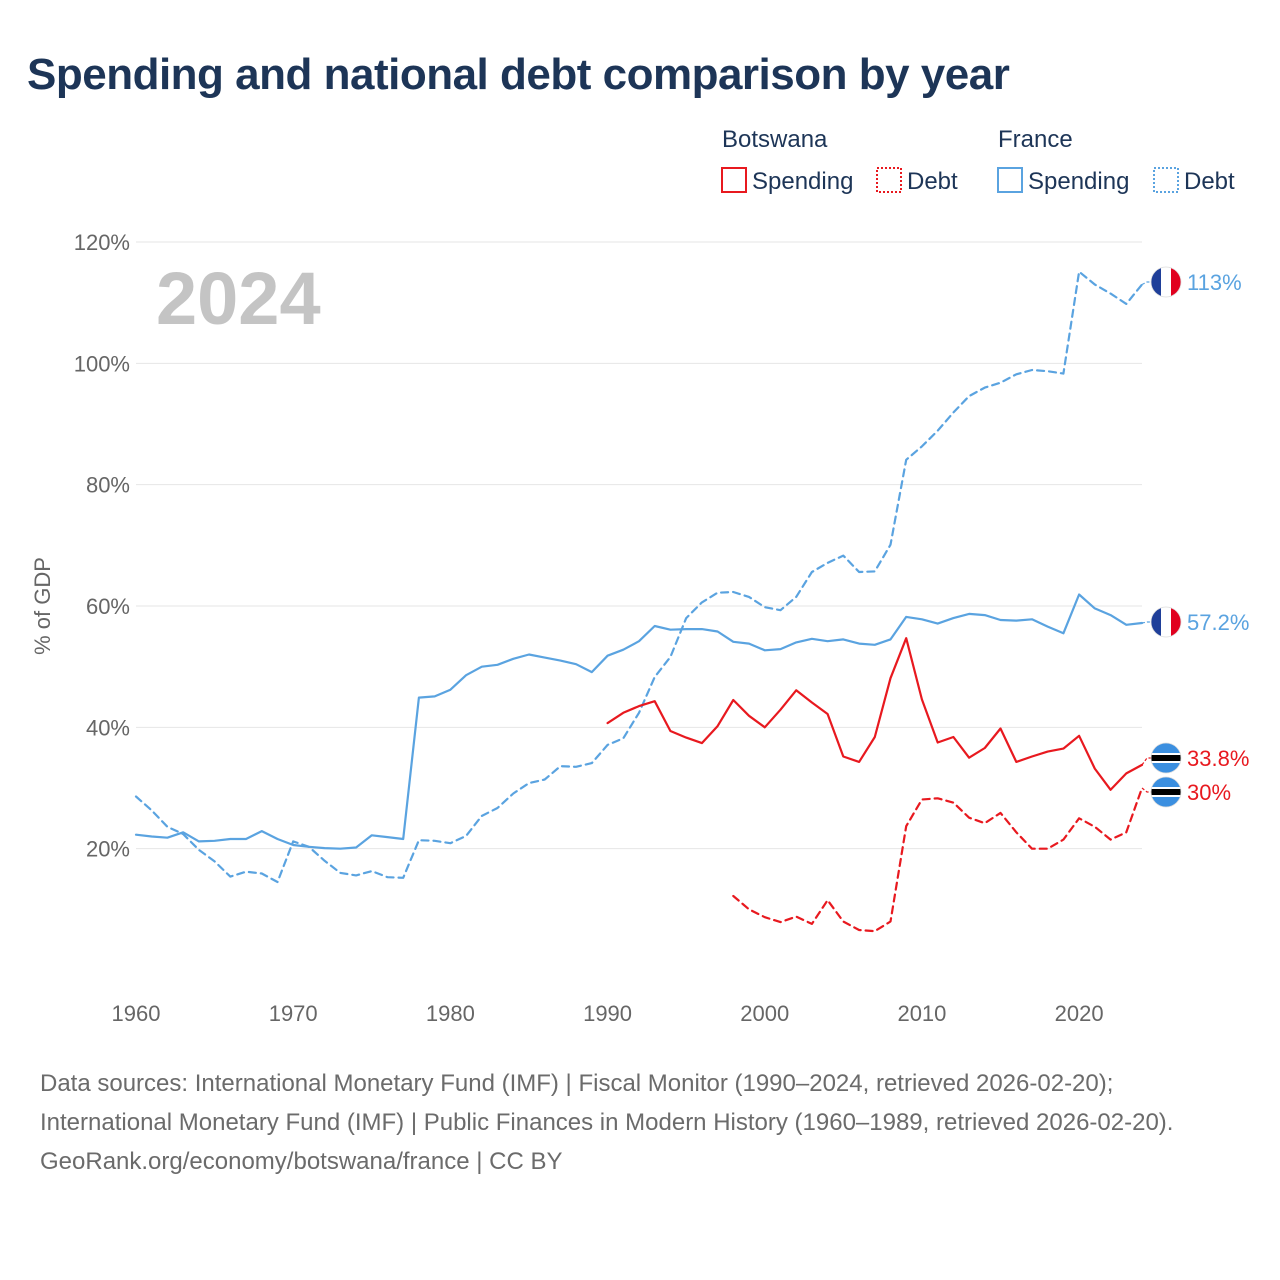 This screenshot has width=1280, height=1280. I want to click on end-labels: 113% 57.2% 33.8% 30%, so click(1195, 537).